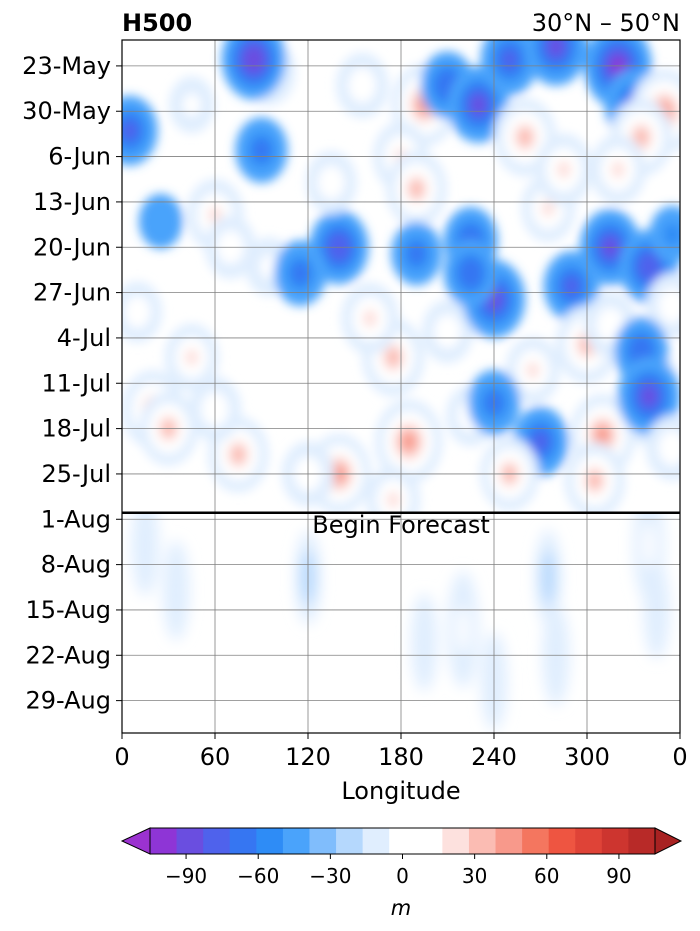 Image resolution: width=700 pixels, height=931 pixels. Describe the element at coordinates (76, 519) in the screenshot. I see `y-tick-label: 1-Aug` at that location.